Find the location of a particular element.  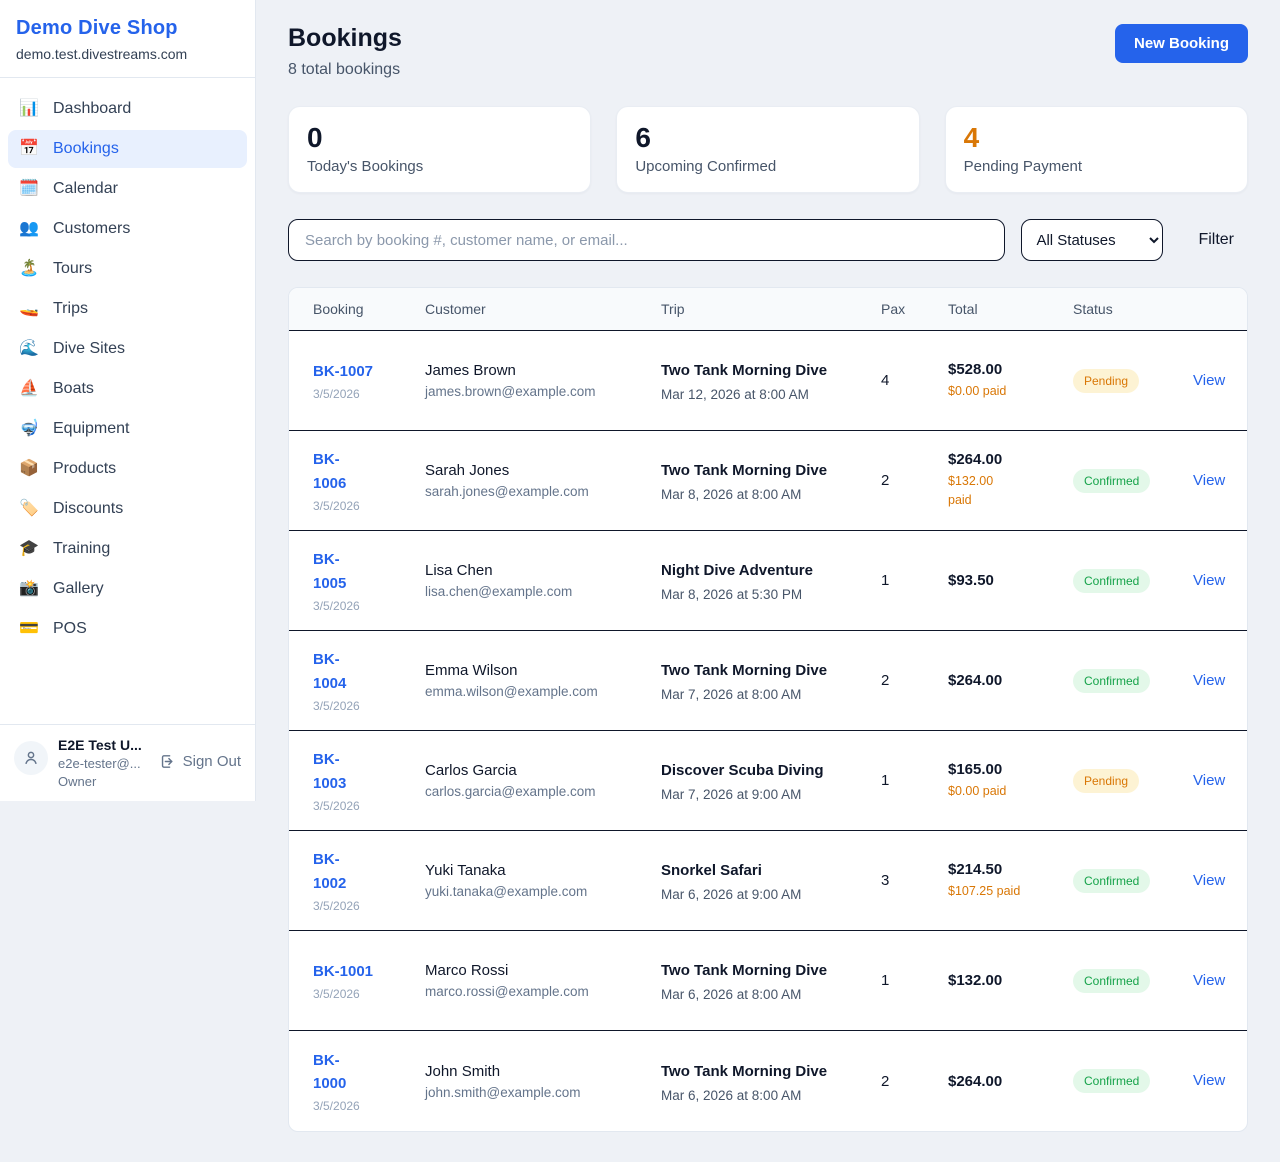

trip-name: Discover Scuba Diving is located at coordinates (742, 771).